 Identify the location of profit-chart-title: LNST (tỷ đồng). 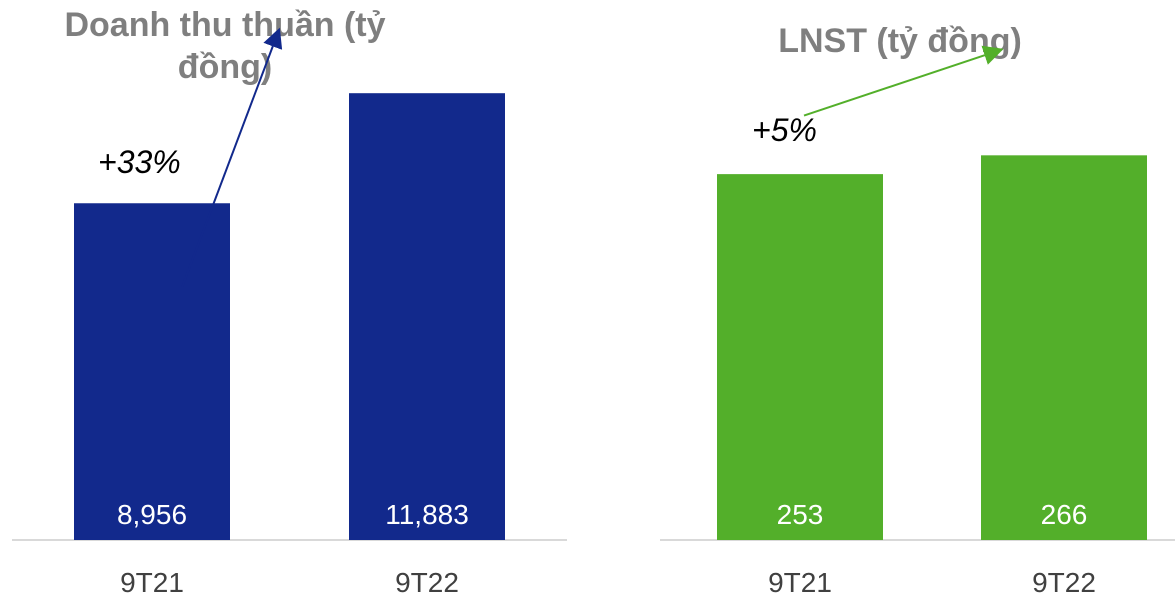
(900, 41).